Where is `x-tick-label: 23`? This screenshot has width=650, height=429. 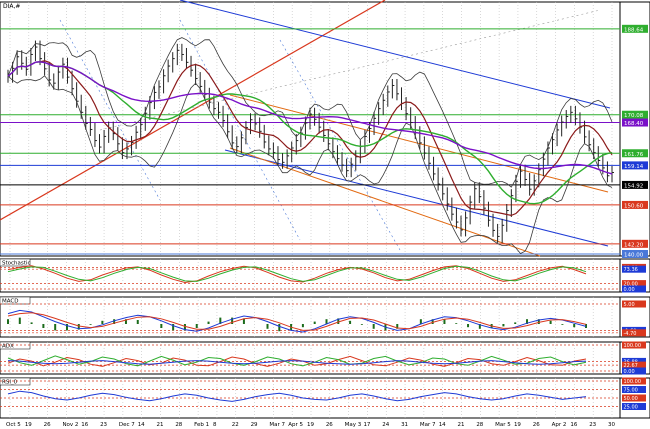
x-tick-label: 23 is located at coordinates (103, 425).